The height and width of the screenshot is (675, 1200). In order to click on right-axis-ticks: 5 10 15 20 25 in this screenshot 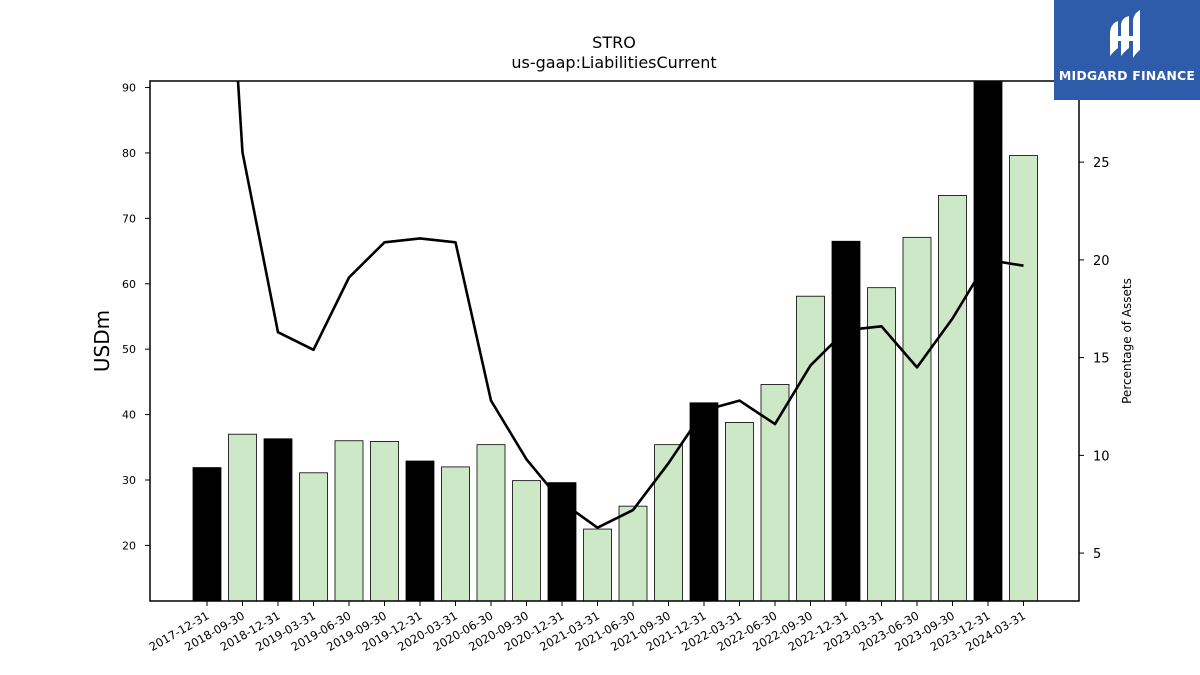, I will do `click(1094, 359)`.